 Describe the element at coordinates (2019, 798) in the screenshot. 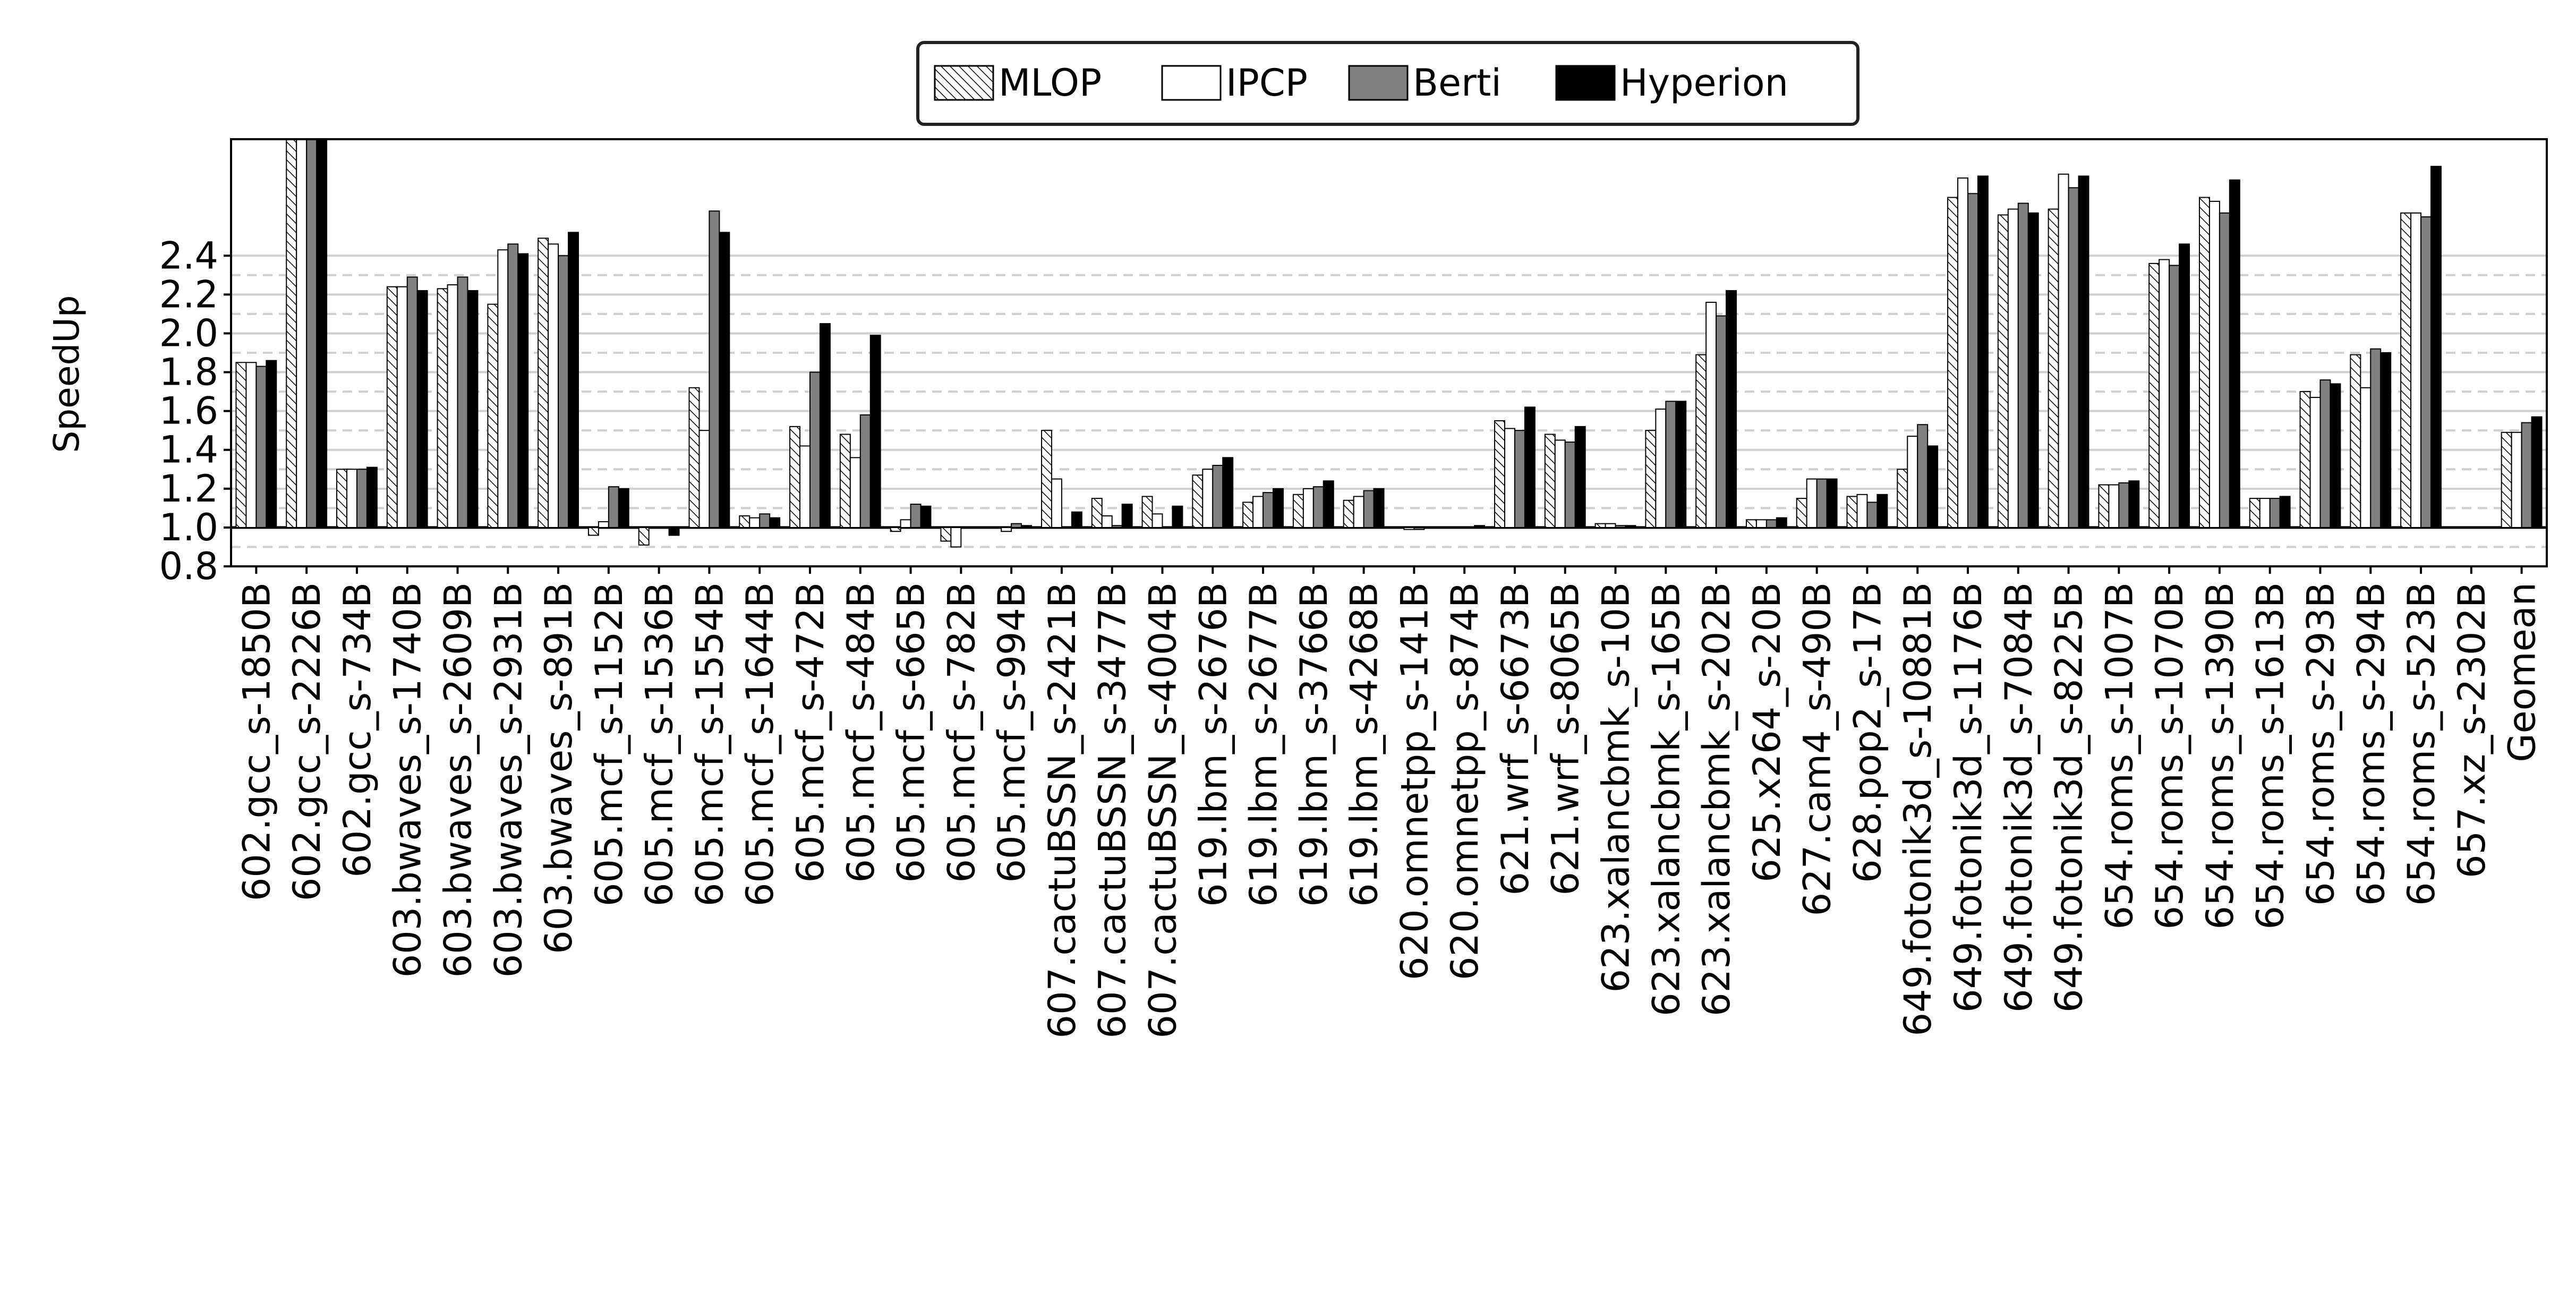

I see `x-tick-label: 649.fotonik3d_s-7084B` at that location.